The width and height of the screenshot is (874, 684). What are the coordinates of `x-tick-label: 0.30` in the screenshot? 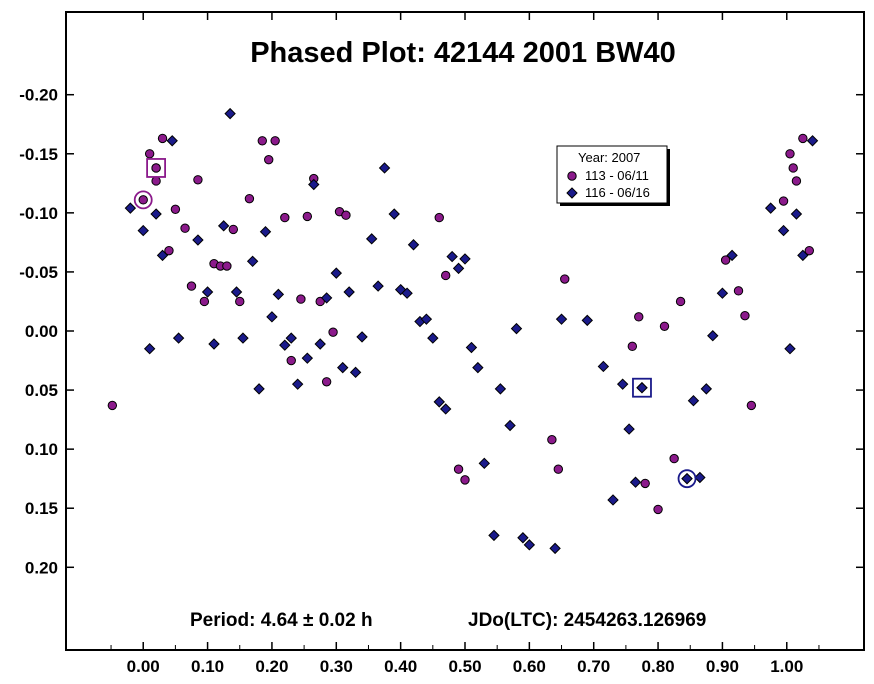 It's located at (336, 666).